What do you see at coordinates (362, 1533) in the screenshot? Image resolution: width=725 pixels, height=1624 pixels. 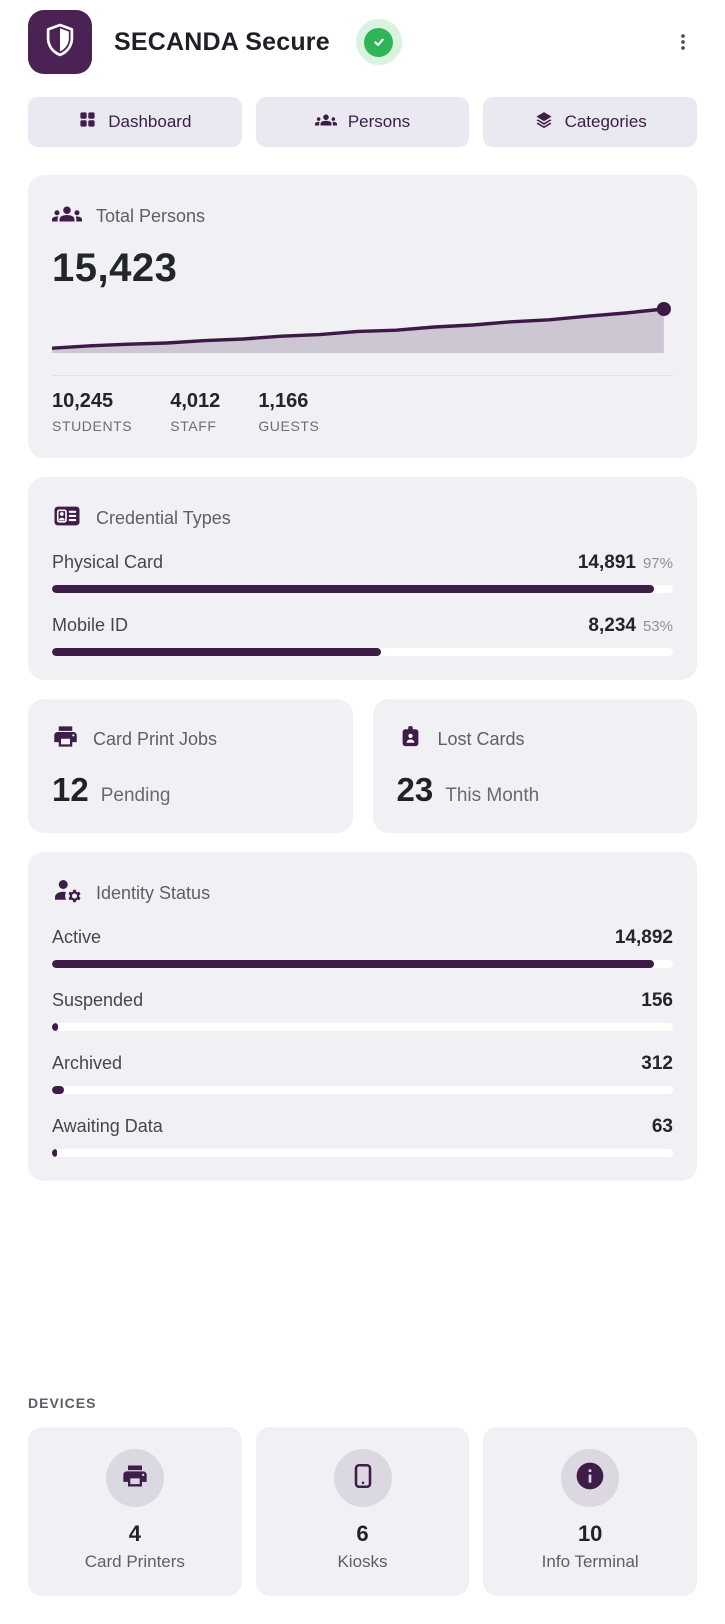 I see `device-count: 6` at bounding box center [362, 1533].